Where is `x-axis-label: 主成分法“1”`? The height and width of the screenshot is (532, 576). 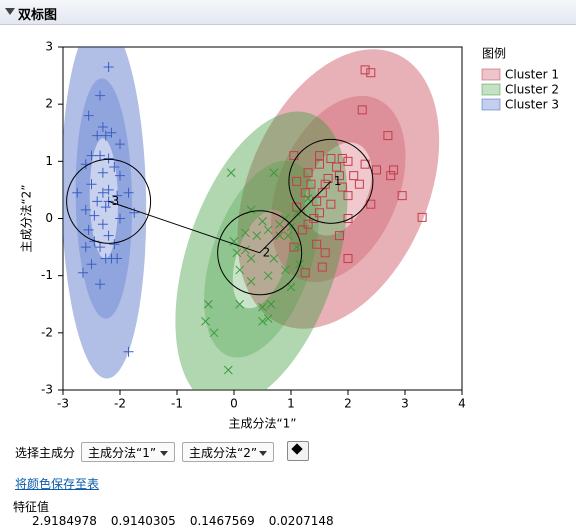 x-axis-label: 主成分法“1” is located at coordinates (262, 424).